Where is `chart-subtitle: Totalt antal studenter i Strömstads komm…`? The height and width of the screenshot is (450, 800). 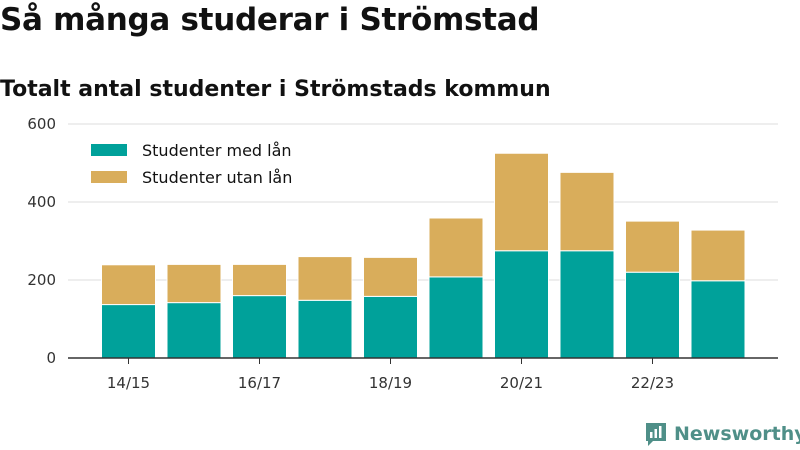
chart-subtitle: Totalt antal studenter i Strömstads komm… is located at coordinates (275, 89).